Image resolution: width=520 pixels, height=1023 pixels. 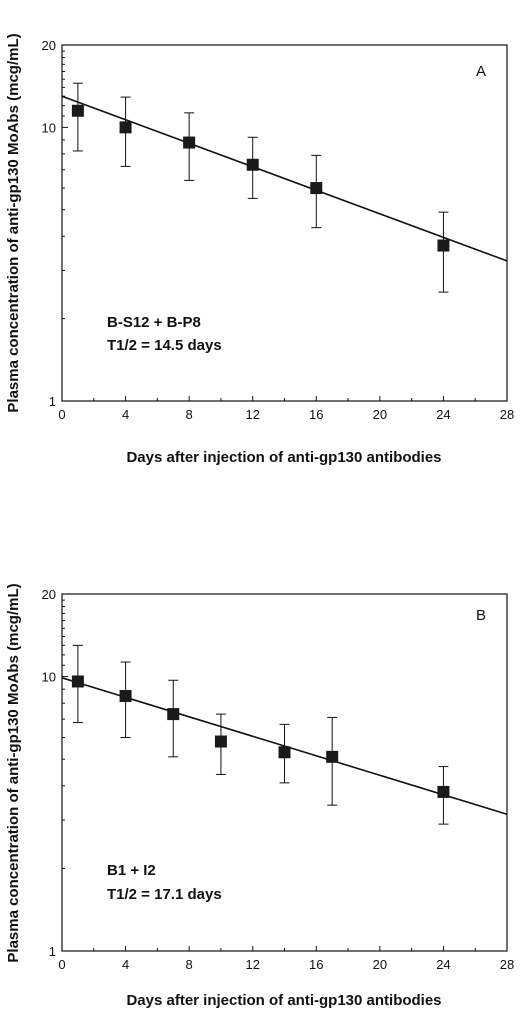 What do you see at coordinates (481, 615) in the screenshot?
I see `panel-label: B` at bounding box center [481, 615].